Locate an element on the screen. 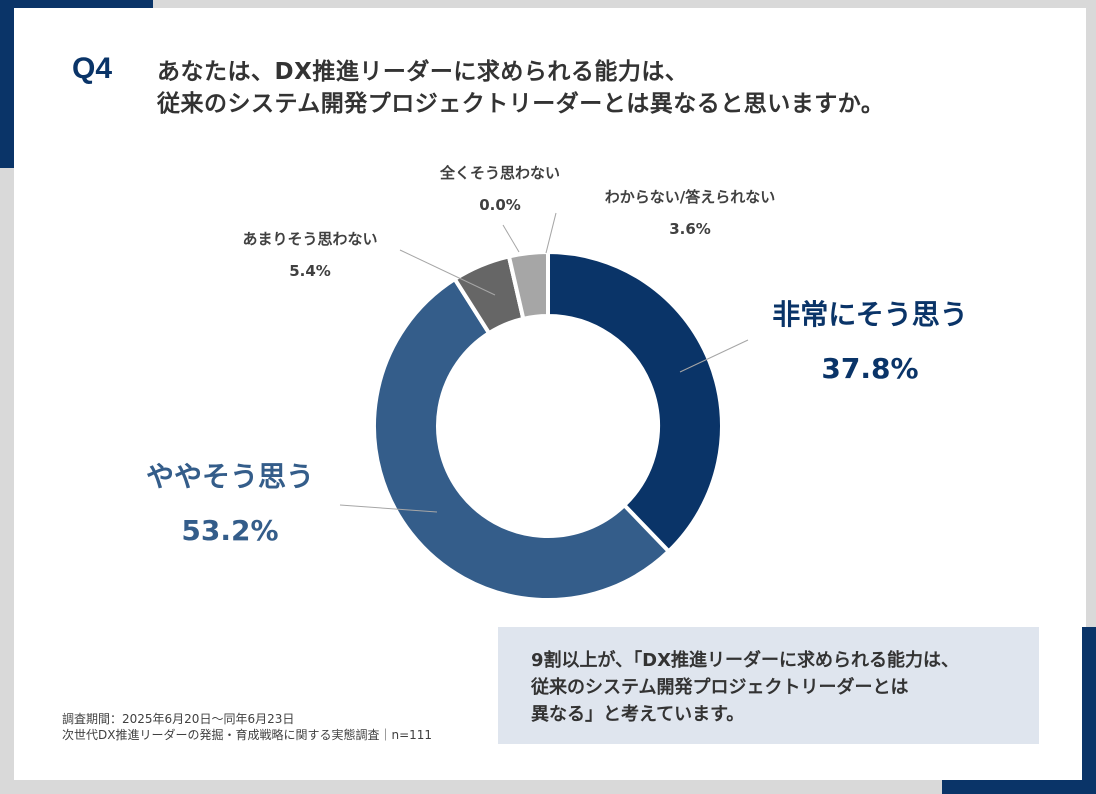 The image size is (1096, 794). leader-line-very is located at coordinates (714, 356).